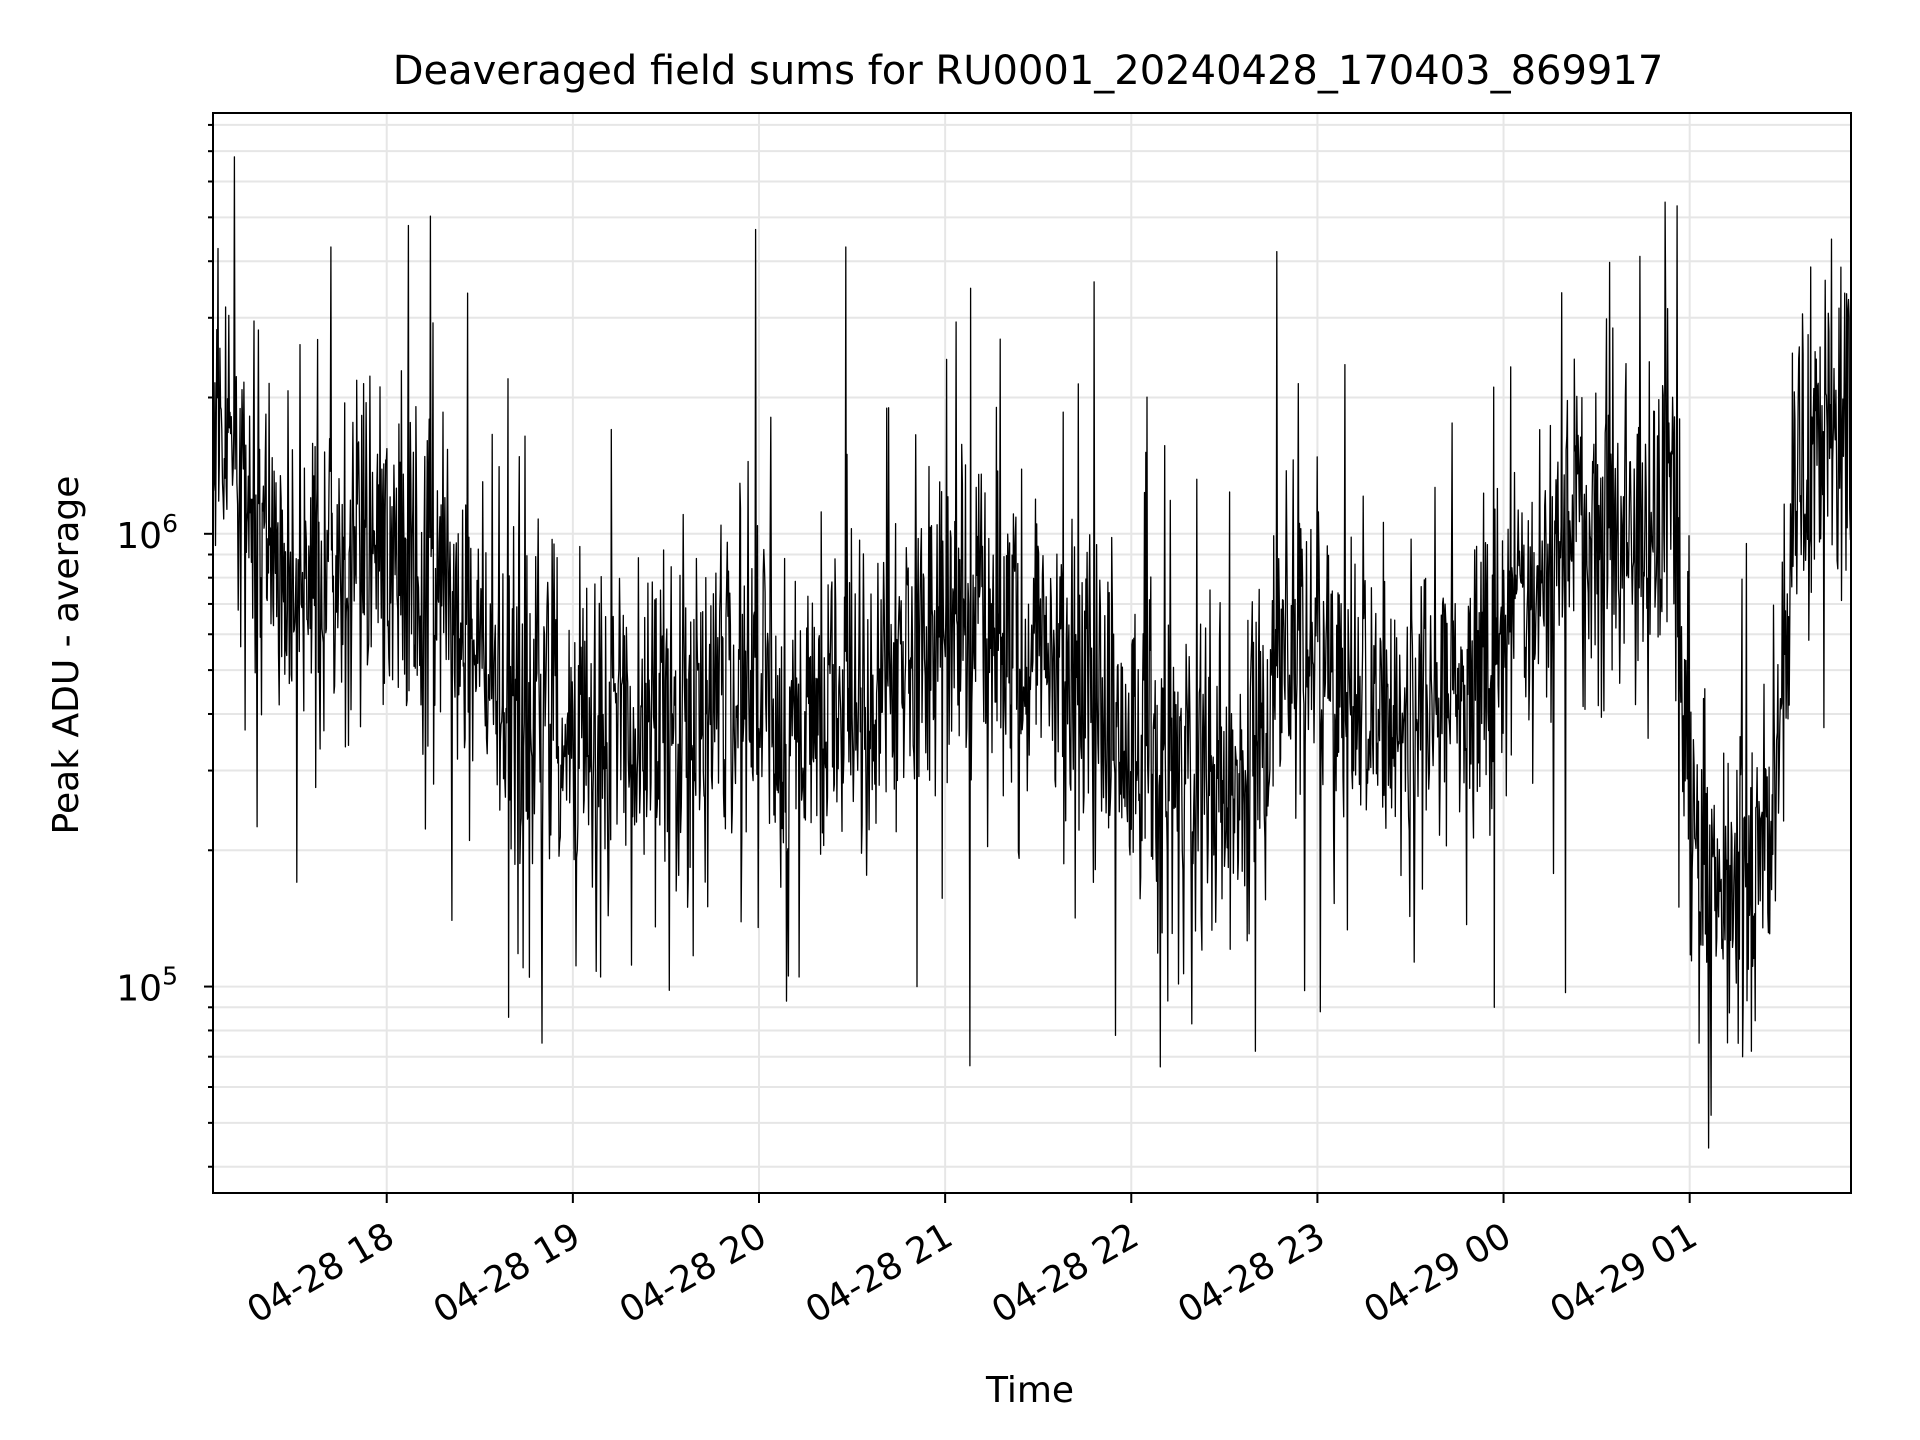 This screenshot has width=1920, height=1440. I want to click on y-tick-label: 10⁵, so click(147, 986).